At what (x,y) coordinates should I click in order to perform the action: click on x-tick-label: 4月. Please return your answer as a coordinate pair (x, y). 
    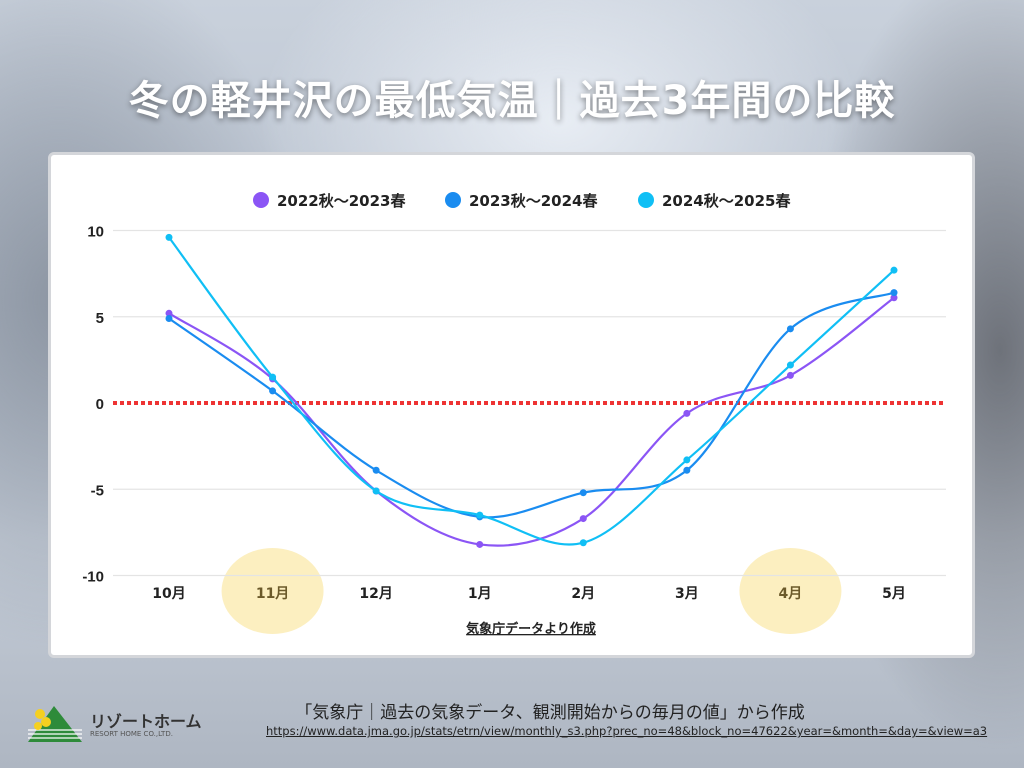
    Looking at the image, I should click on (791, 594).